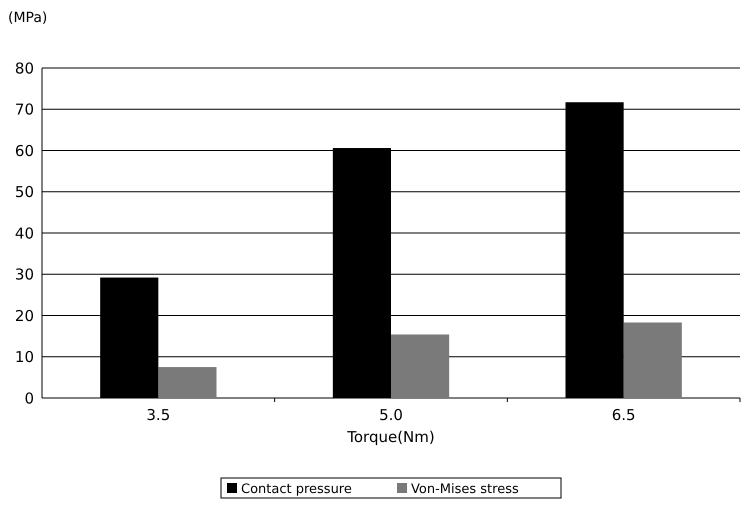 This screenshot has width=743, height=506. Describe the element at coordinates (24, 68) in the screenshot. I see `y-tick-label: 80` at that location.